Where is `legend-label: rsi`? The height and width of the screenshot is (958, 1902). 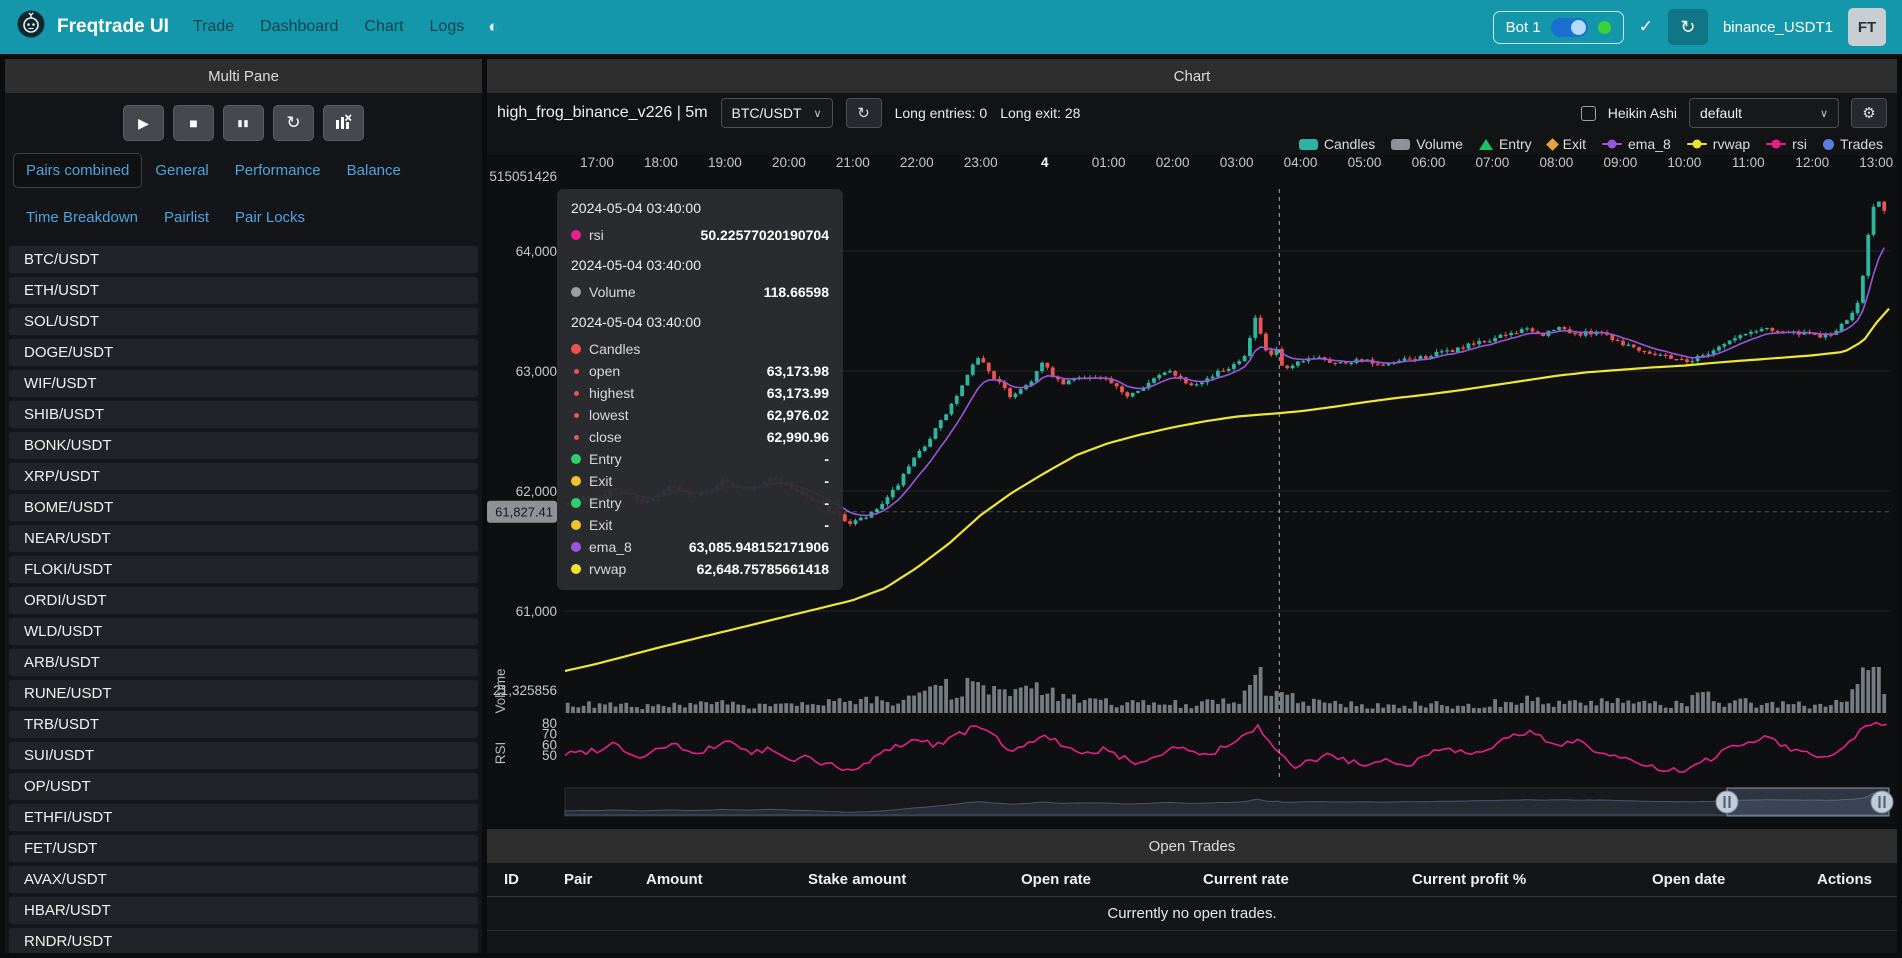
legend-label: rsi is located at coordinates (1799, 144).